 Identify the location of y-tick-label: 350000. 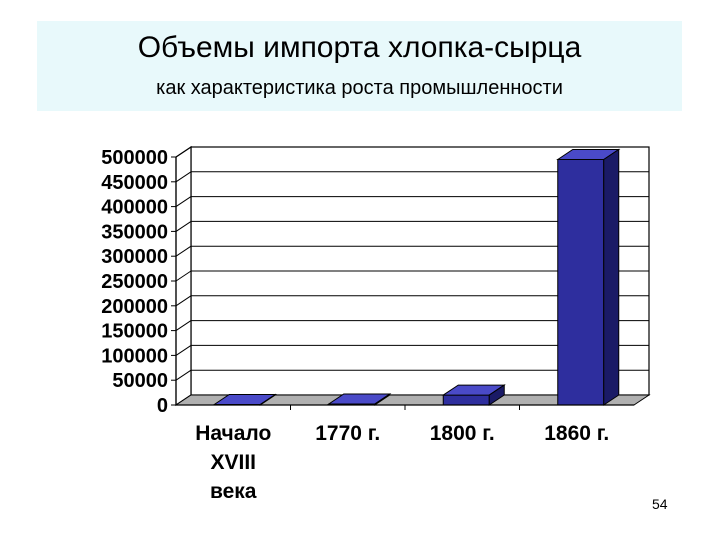
(134, 232).